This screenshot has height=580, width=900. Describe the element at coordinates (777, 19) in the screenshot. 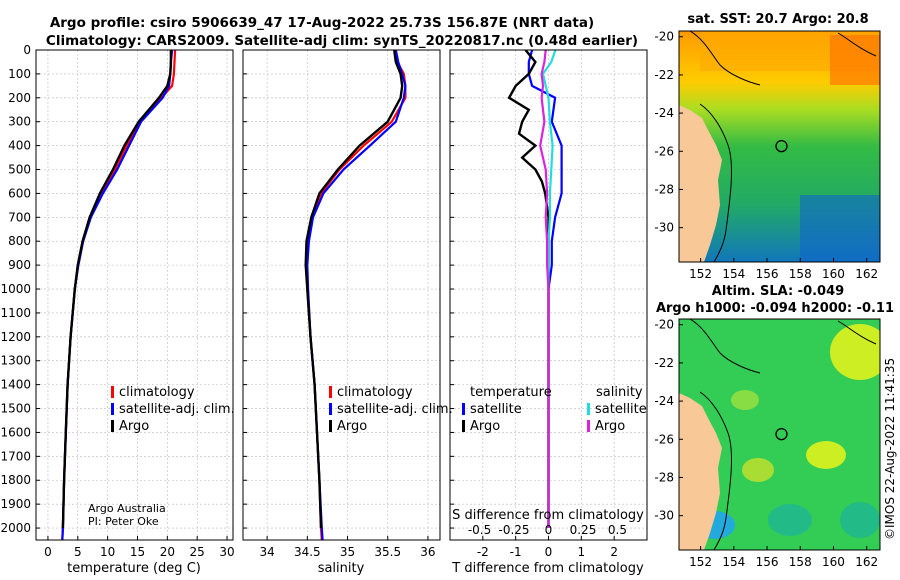

I see `sst-map-title: sat. SST: 20.7 Argo: 20.8` at that location.